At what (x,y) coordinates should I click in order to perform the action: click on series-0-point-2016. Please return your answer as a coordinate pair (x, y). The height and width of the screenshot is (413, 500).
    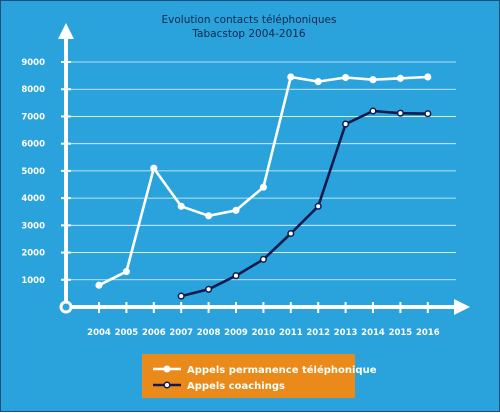
    Looking at the image, I should click on (428, 77).